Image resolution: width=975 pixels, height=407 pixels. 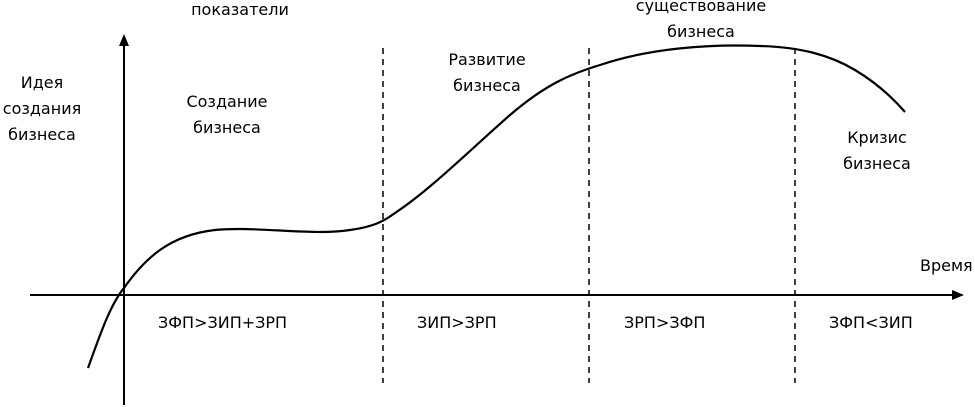 I want to click on idea-label-line: Идея, so click(x=42, y=82).